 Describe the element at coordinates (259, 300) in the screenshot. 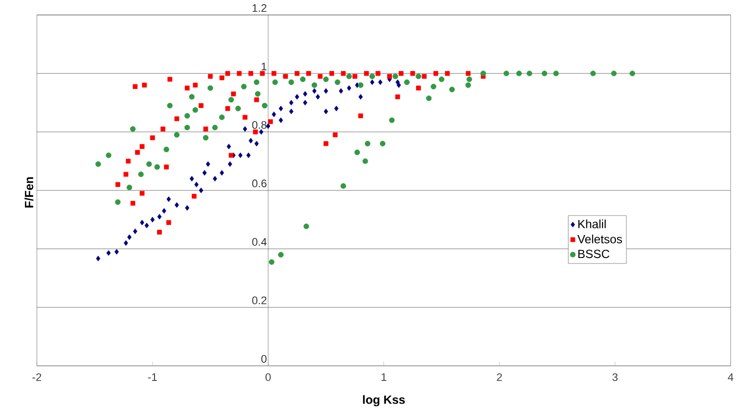

I see `y-tick-label: 0.2` at that location.